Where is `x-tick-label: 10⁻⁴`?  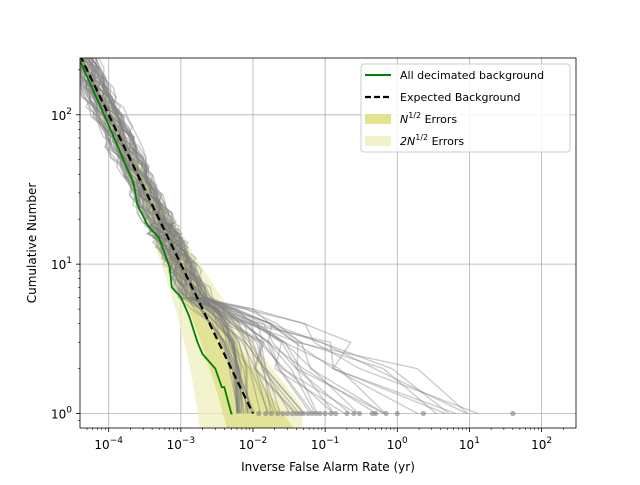
x-tick-label: 10⁻⁴ is located at coordinates (108, 444).